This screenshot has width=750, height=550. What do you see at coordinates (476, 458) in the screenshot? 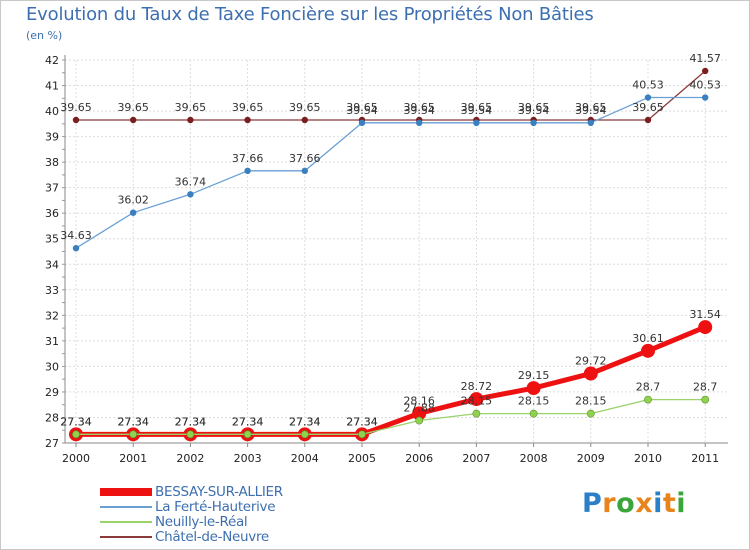
I see `x-tick-label: 2007` at bounding box center [476, 458].